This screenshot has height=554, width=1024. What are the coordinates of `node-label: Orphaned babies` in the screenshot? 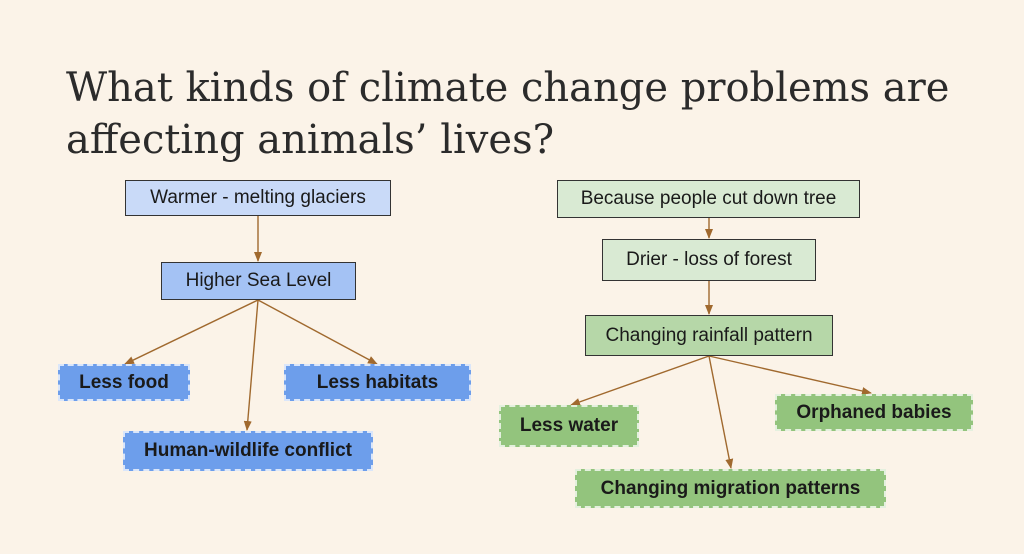 It's located at (874, 412).